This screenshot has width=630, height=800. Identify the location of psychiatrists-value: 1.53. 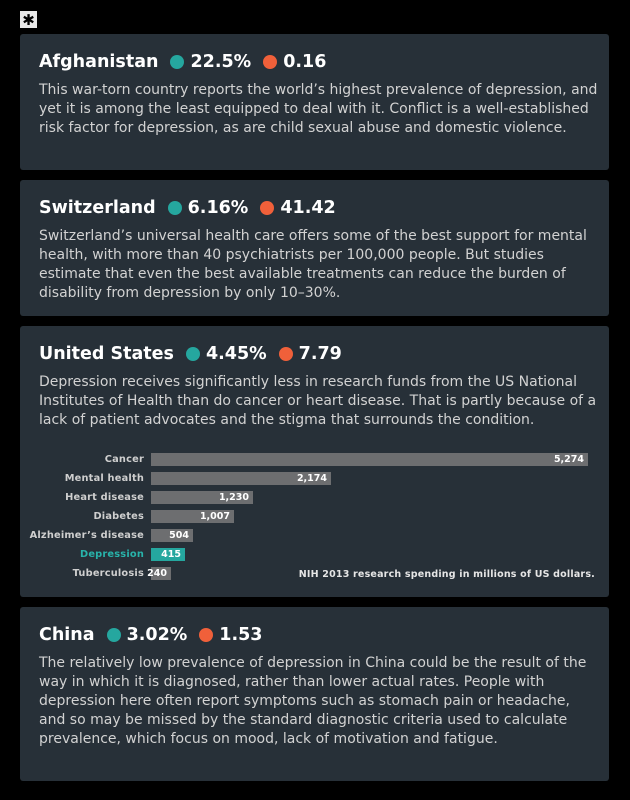
(241, 635).